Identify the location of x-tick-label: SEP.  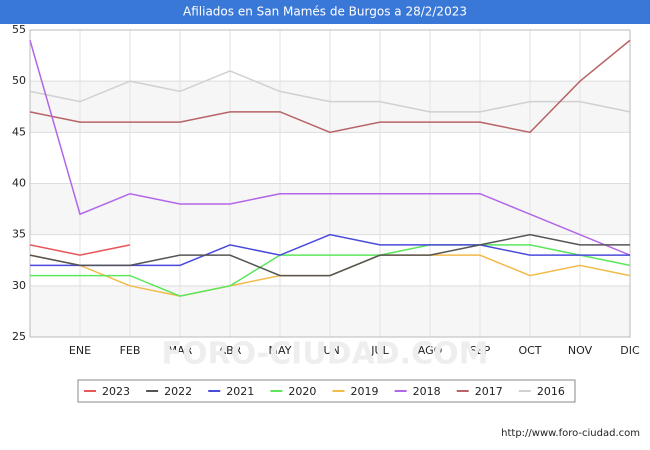
(480, 350).